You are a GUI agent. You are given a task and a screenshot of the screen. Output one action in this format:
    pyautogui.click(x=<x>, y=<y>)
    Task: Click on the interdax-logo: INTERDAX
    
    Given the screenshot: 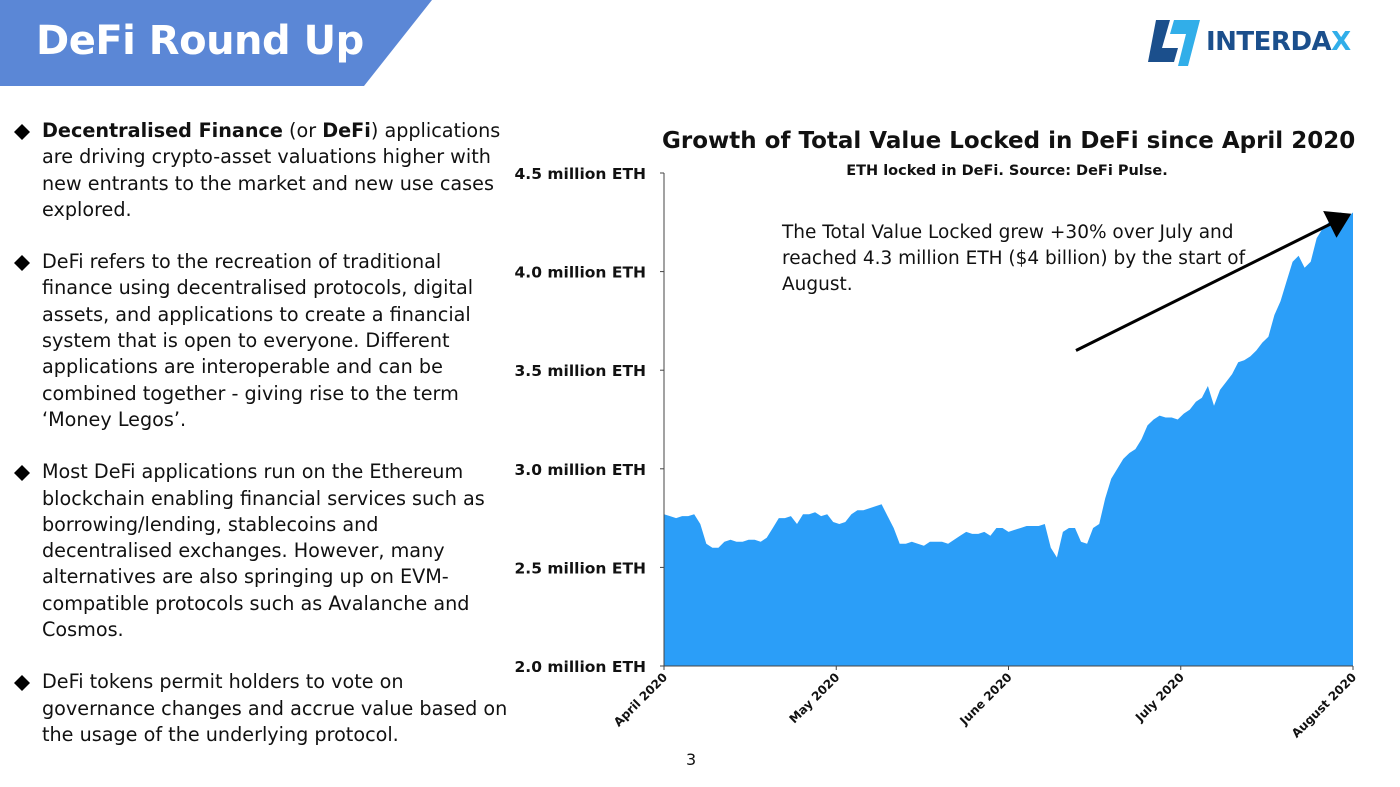 What is the action you would take?
    pyautogui.click(x=1255, y=43)
    